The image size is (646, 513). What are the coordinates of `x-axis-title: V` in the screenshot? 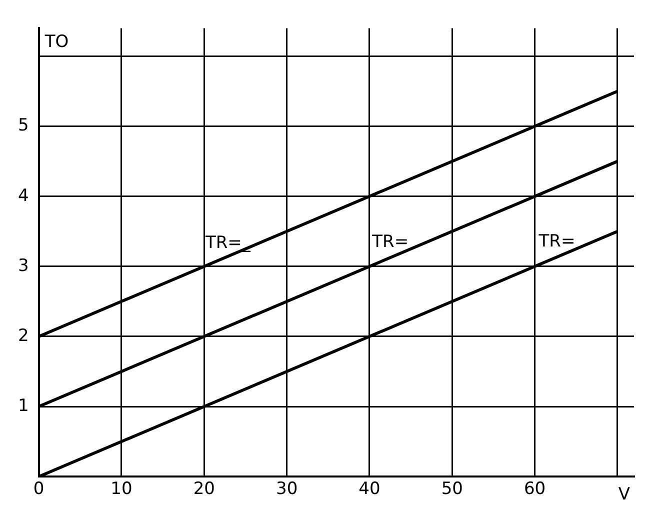 It's located at (624, 494).